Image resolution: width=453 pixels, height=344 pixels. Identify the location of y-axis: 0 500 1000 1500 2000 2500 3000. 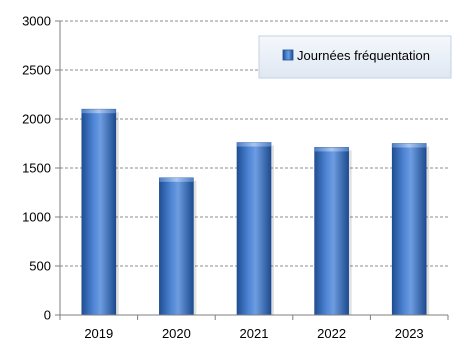
(41, 168).